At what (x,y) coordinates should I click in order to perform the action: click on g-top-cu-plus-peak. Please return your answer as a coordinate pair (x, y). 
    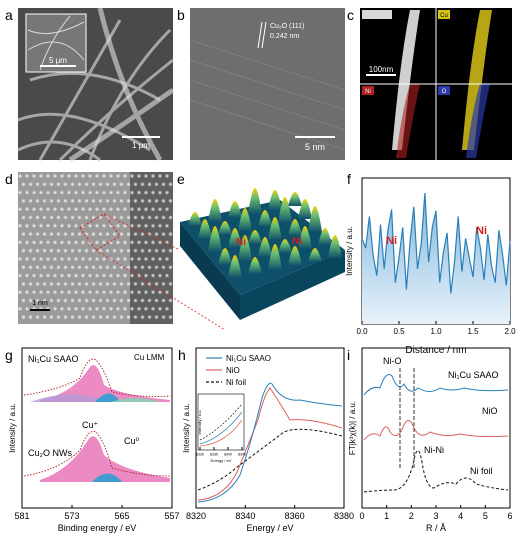
    Looking at the image, I should click on (105, 383).